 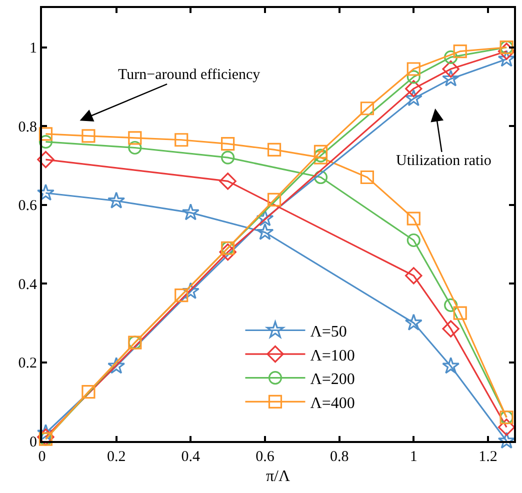 What do you see at coordinates (189, 75) in the screenshot?
I see `annotation: Turn−around efficiency` at bounding box center [189, 75].